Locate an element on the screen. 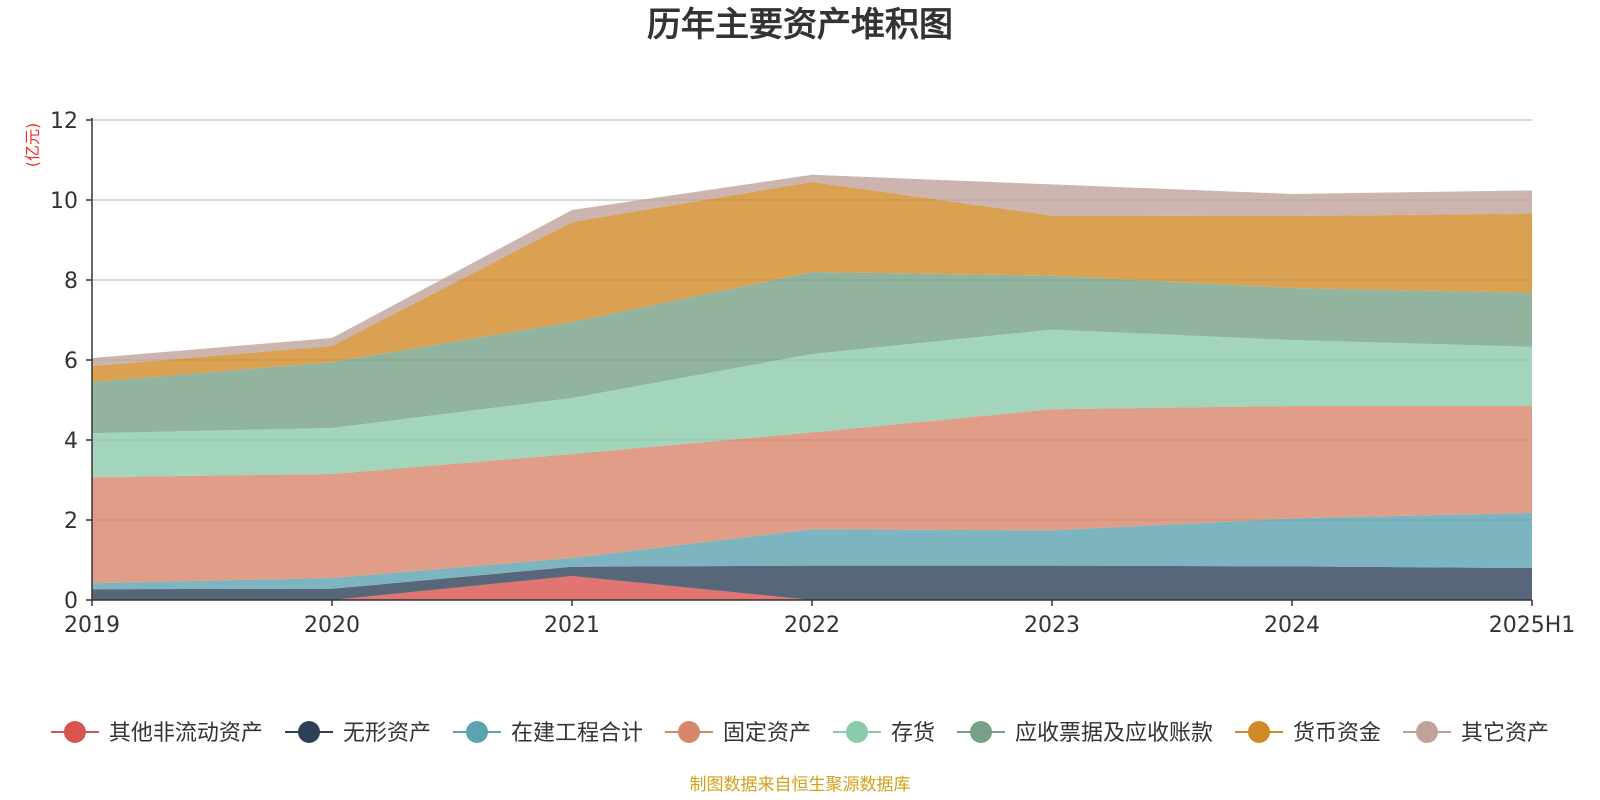 The width and height of the screenshot is (1600, 800). y-tick-label-8: 8 is located at coordinates (71, 281).